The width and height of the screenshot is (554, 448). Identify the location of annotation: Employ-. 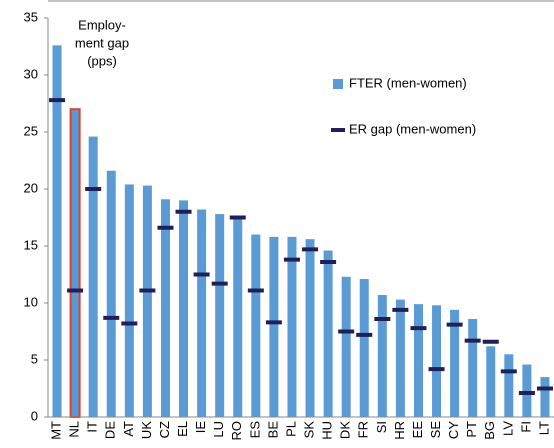
(102, 24).